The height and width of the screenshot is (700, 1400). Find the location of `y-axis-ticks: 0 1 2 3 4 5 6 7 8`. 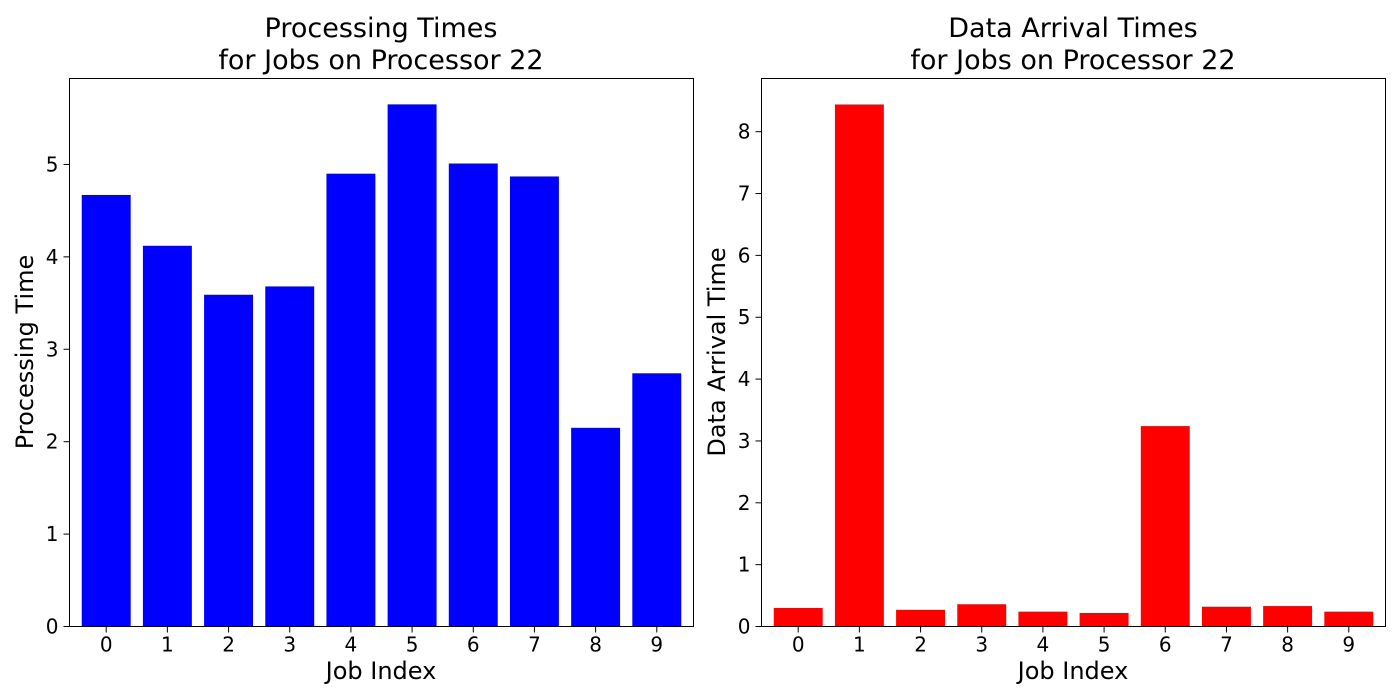

y-axis-ticks: 0 1 2 3 4 5 6 7 8 is located at coordinates (750, 379).